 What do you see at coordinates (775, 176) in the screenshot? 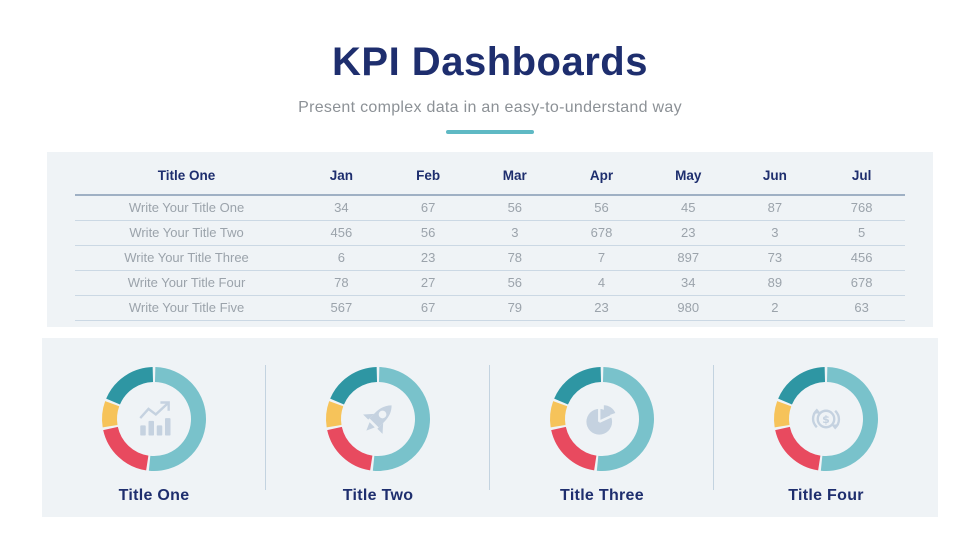
I see `table-header-cell: Jun` at bounding box center [775, 176].